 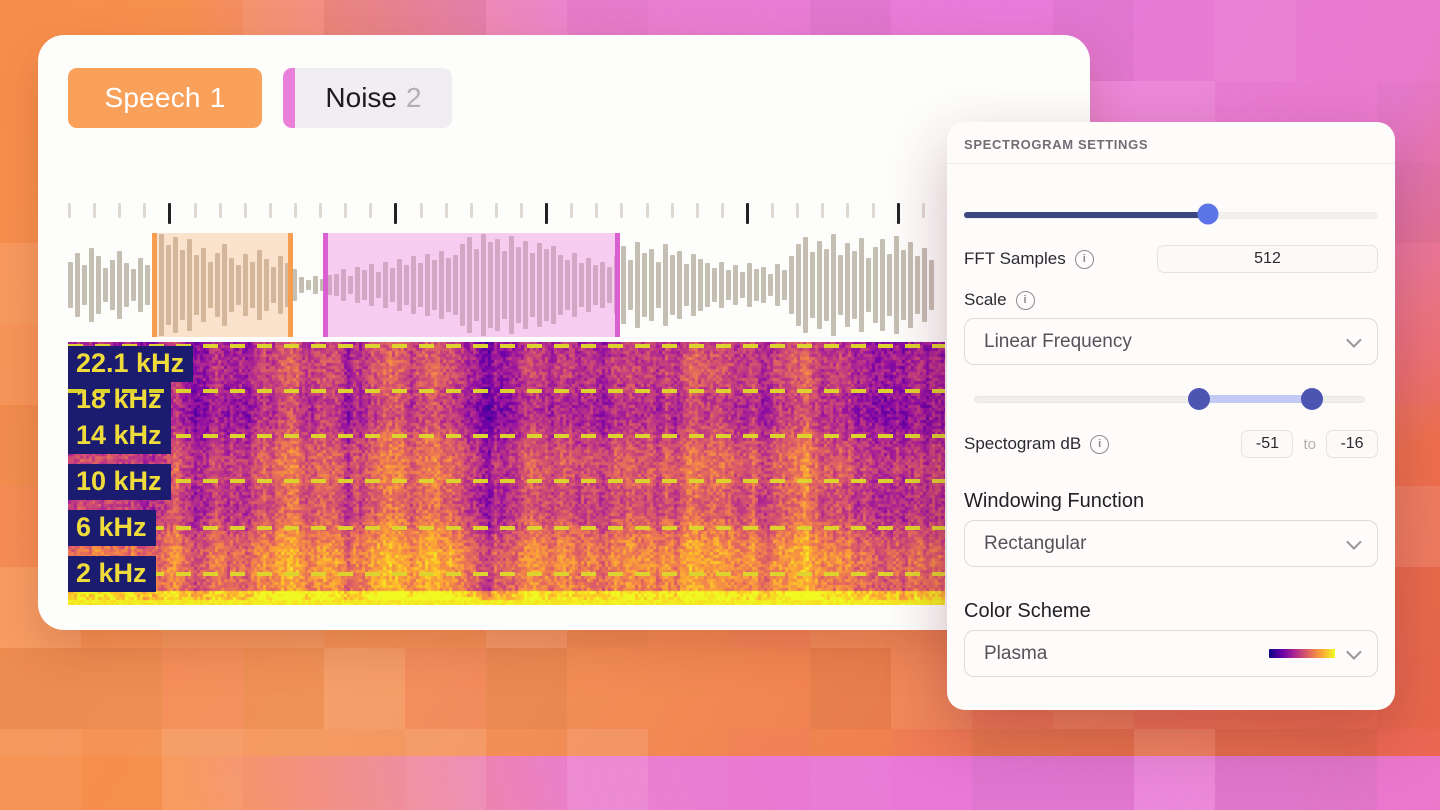 What do you see at coordinates (1171, 543) in the screenshot?
I see `windowing-function-dropdown: Rectangular` at bounding box center [1171, 543].